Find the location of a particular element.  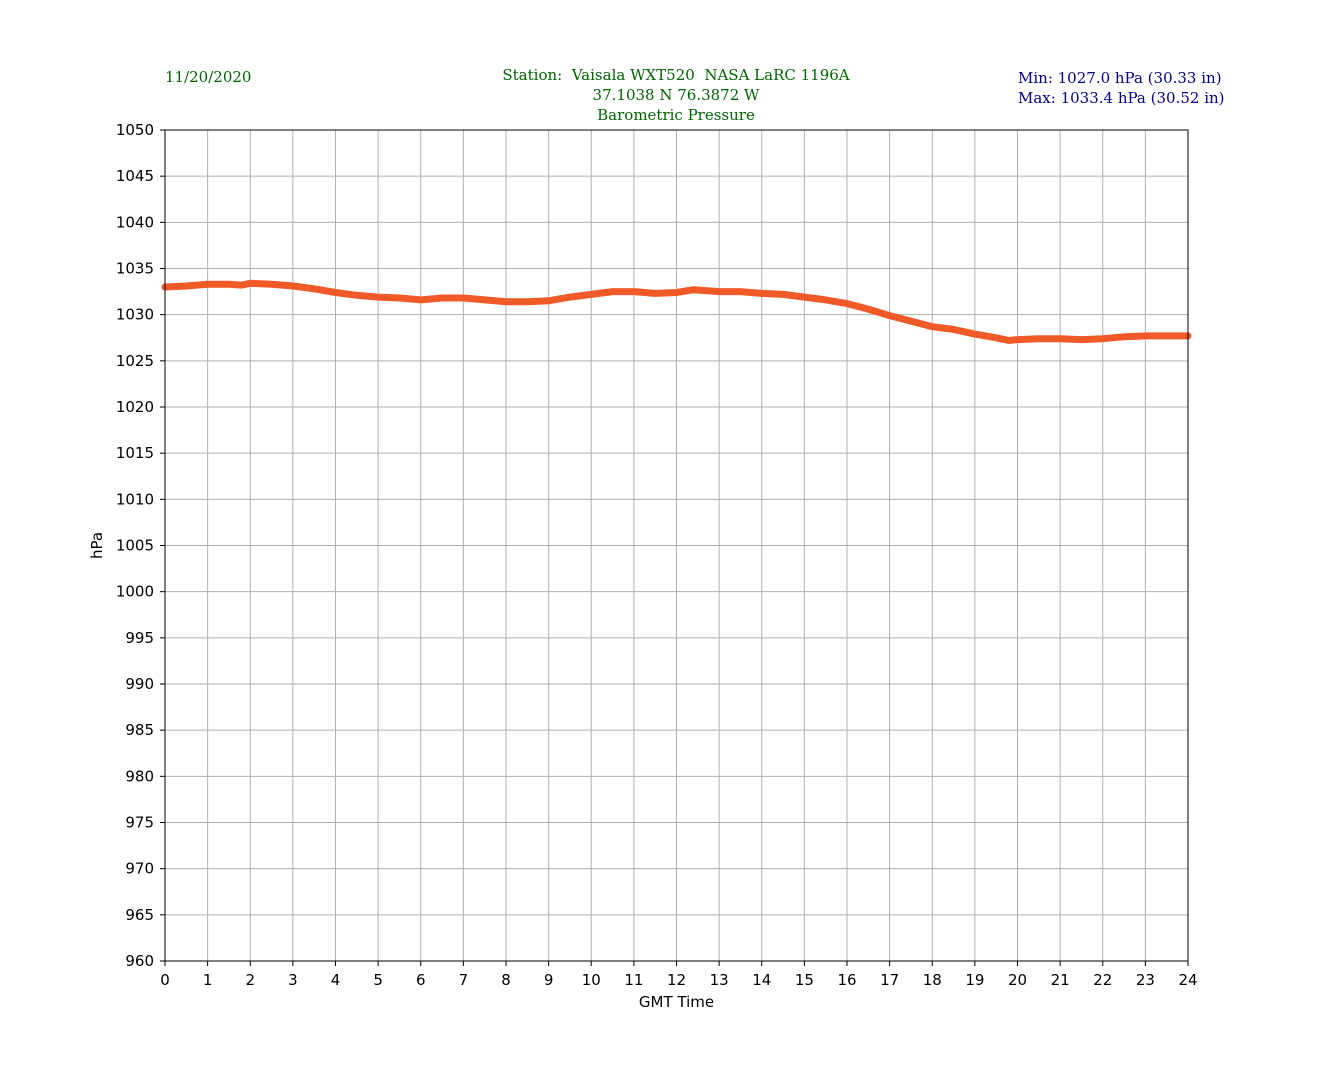

x-tick-label: 11 is located at coordinates (633, 980).